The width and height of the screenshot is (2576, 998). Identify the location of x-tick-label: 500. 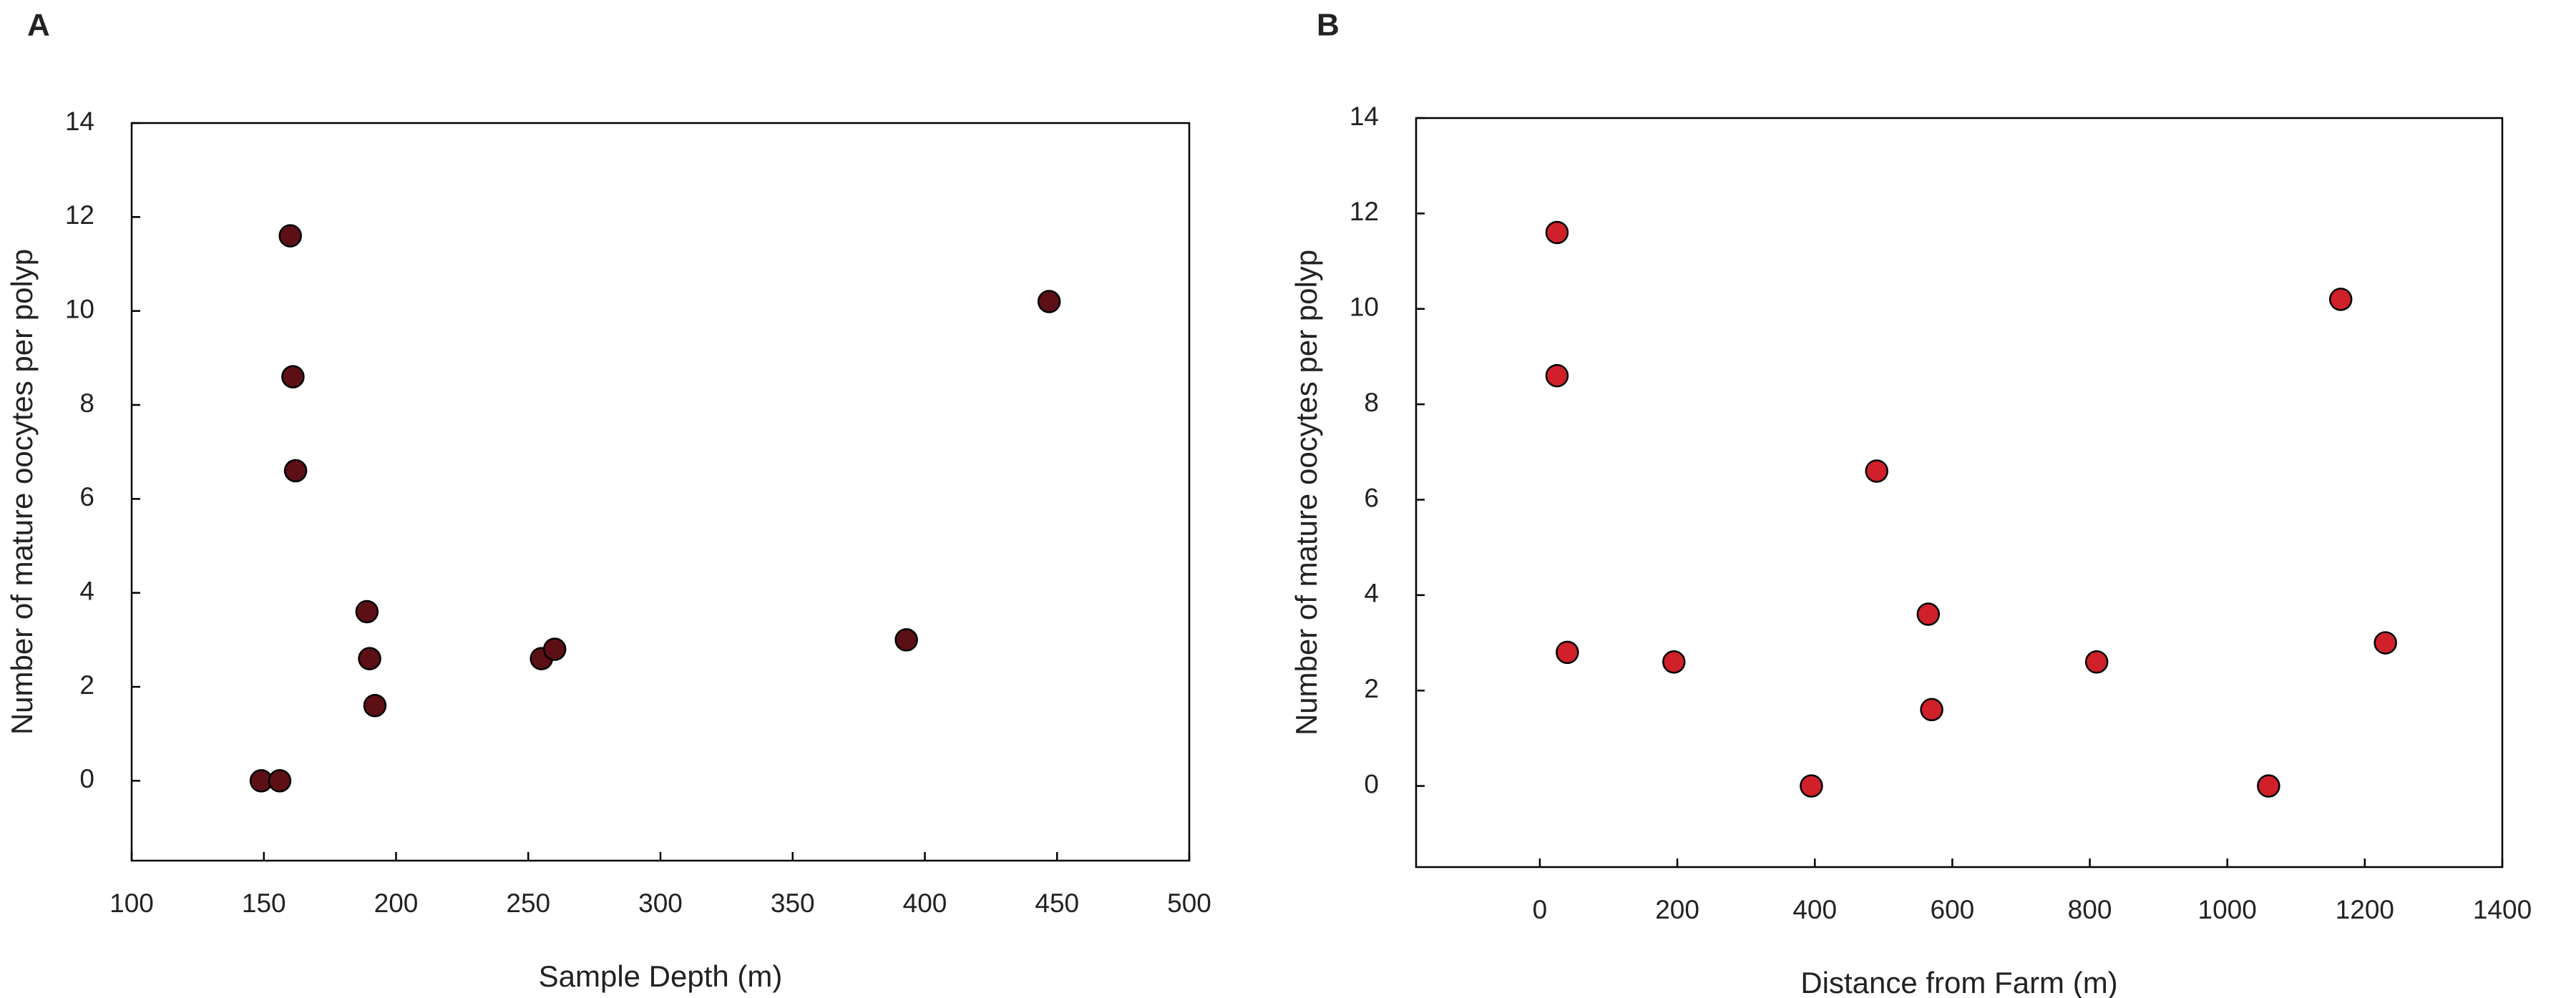
(1189, 904).